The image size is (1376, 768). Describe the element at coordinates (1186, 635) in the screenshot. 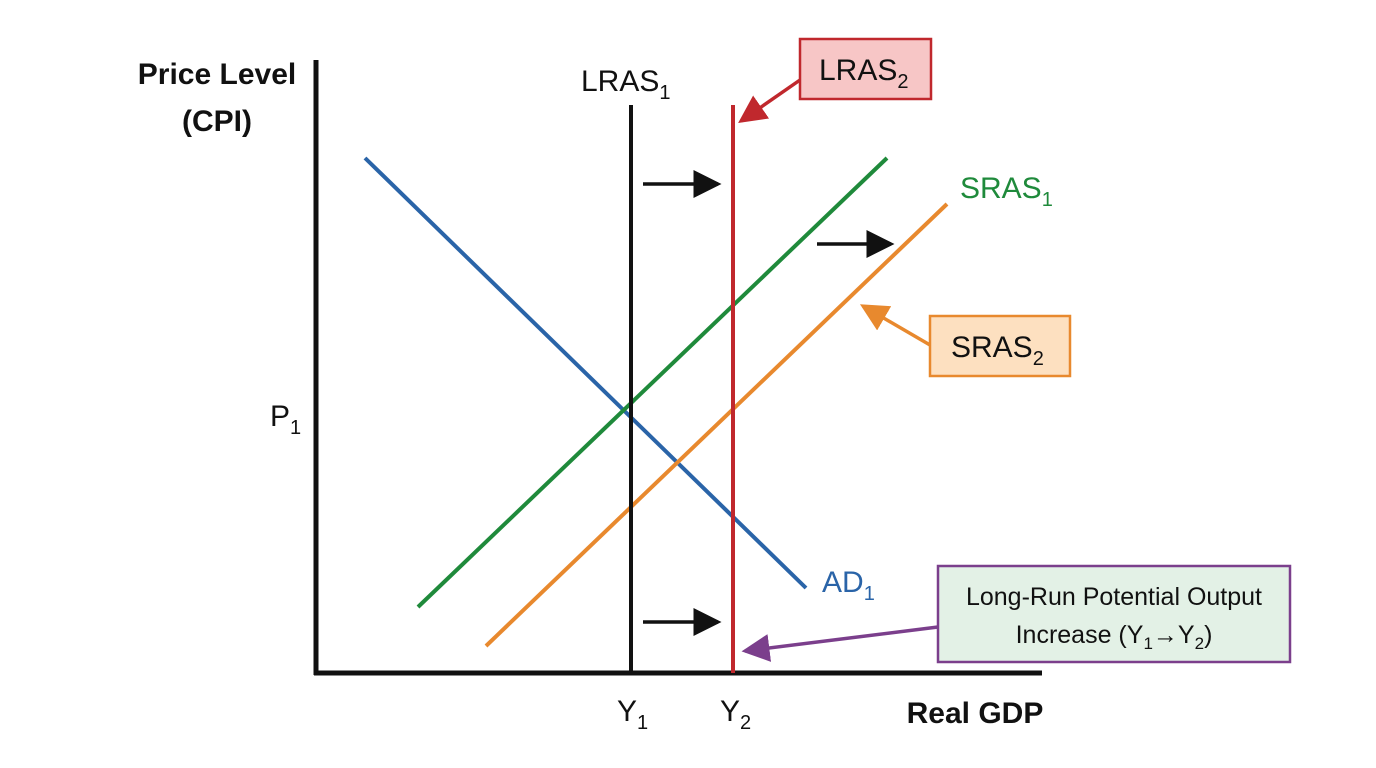

I see `note-text: Y` at that location.